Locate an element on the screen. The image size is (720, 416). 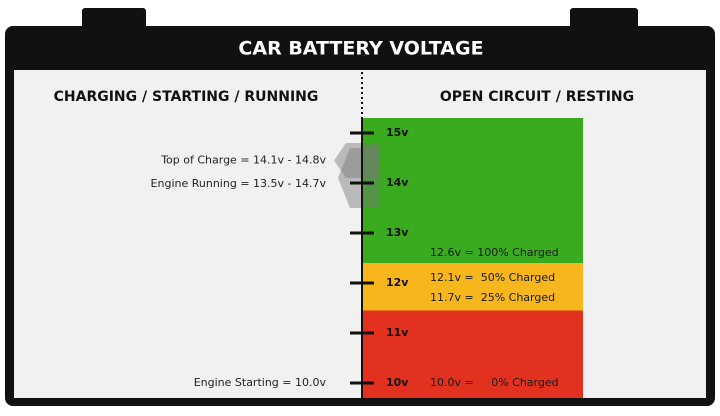
level-label: 12.6v = 100% Charged is located at coordinates (494, 252).